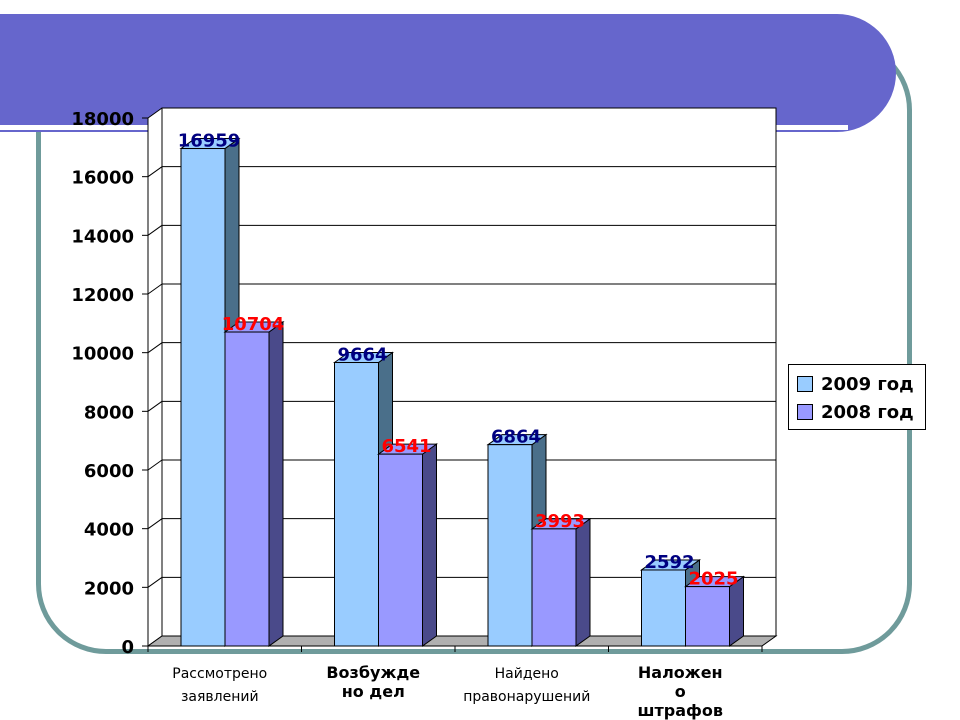  I want to click on x-category-label-2-1: правонарушений, so click(526, 697).